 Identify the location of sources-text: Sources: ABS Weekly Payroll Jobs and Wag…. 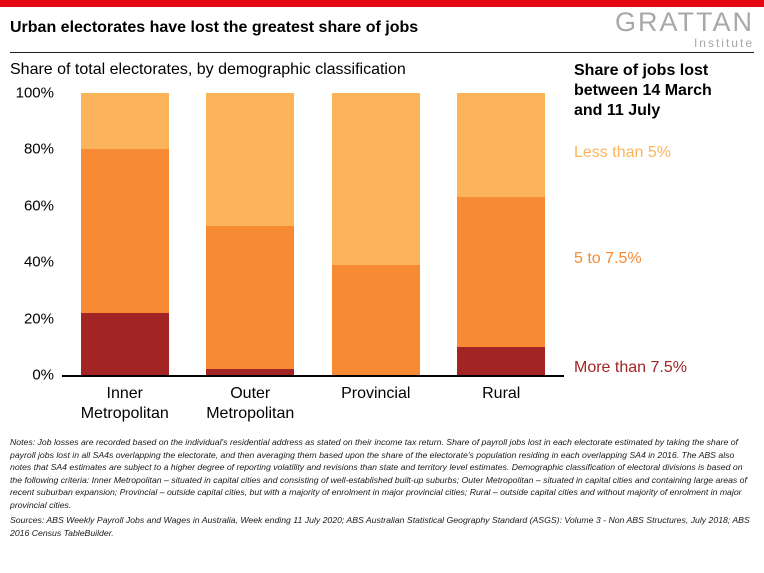
(380, 526).